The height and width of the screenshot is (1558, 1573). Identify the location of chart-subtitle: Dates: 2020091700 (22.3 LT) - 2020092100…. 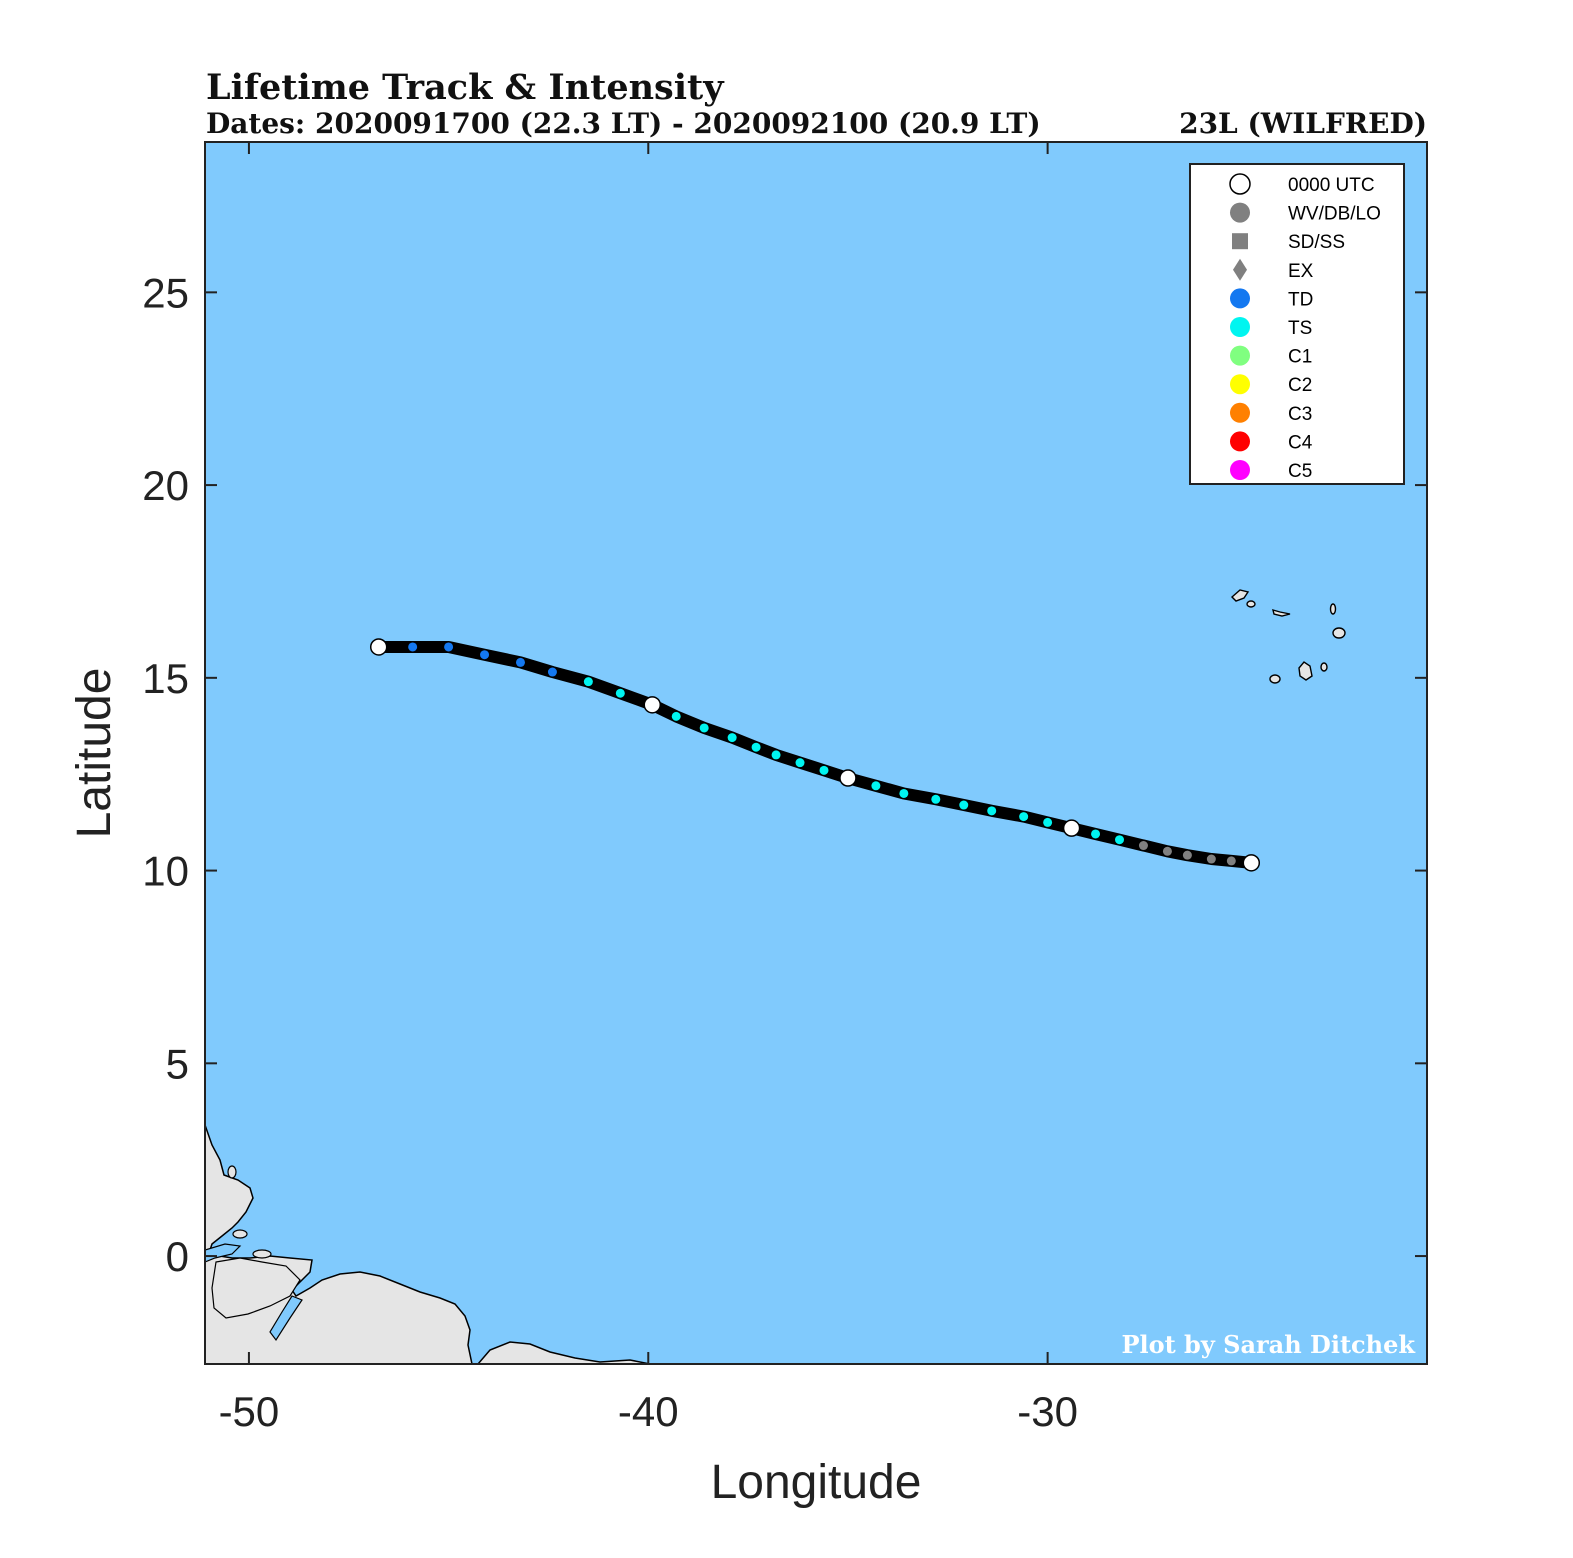
(623, 123).